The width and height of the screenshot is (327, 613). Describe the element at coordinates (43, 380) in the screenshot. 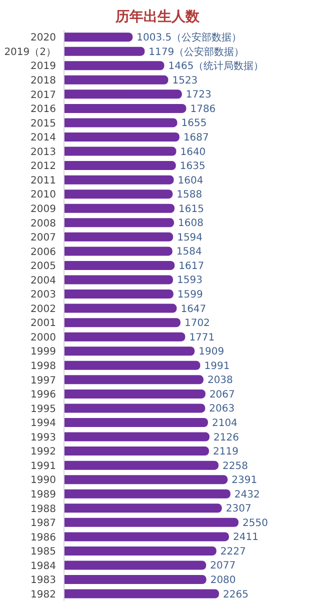

I see `y-tick-label: 1997` at that location.